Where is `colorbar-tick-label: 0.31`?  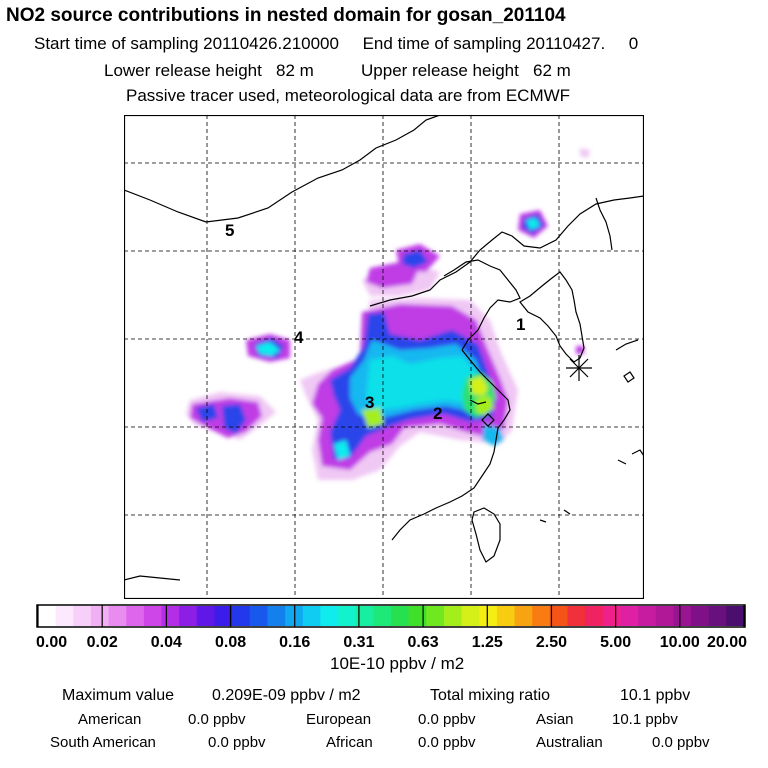
colorbar-tick-label: 0.31 is located at coordinates (358, 642).